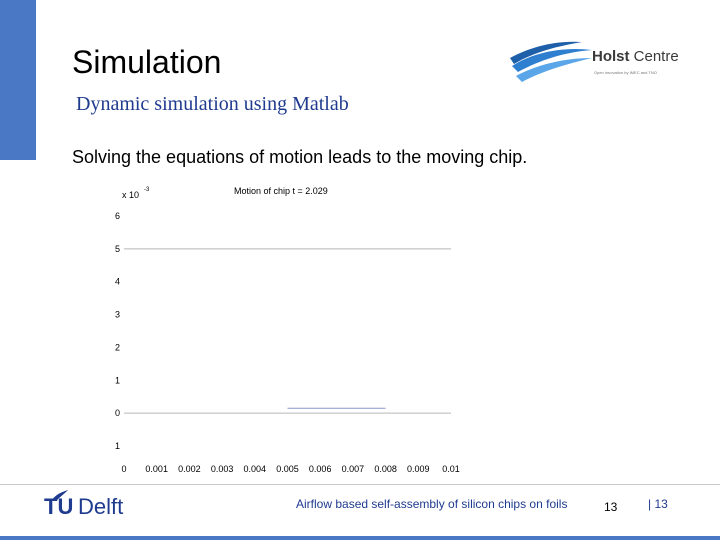  I want to click on x-tick-label: 0.002, so click(189, 469).